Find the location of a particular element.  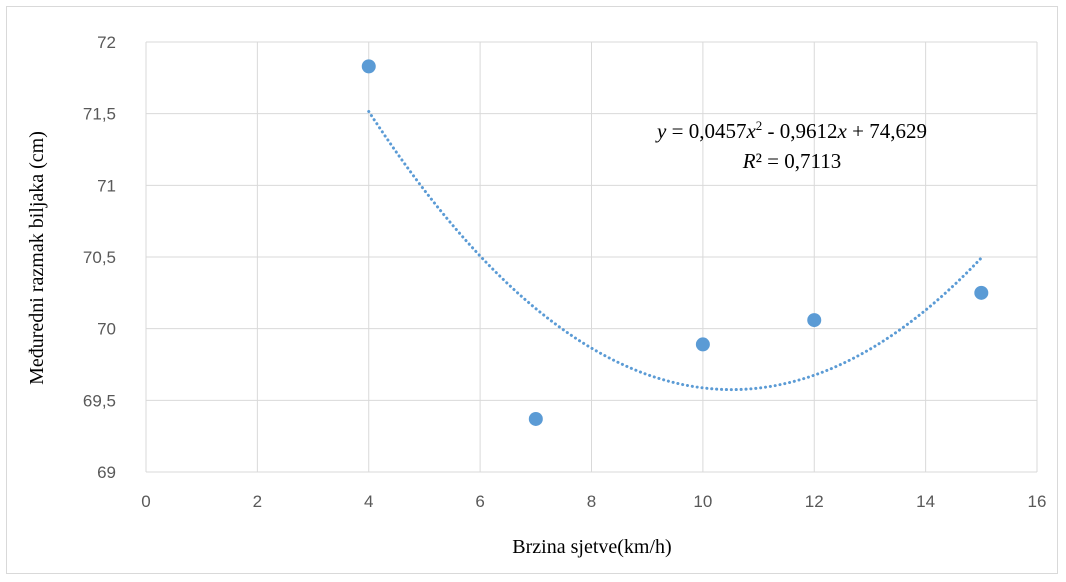

x-axis-title: Brzina sjetve(km/h) is located at coordinates (591, 547).